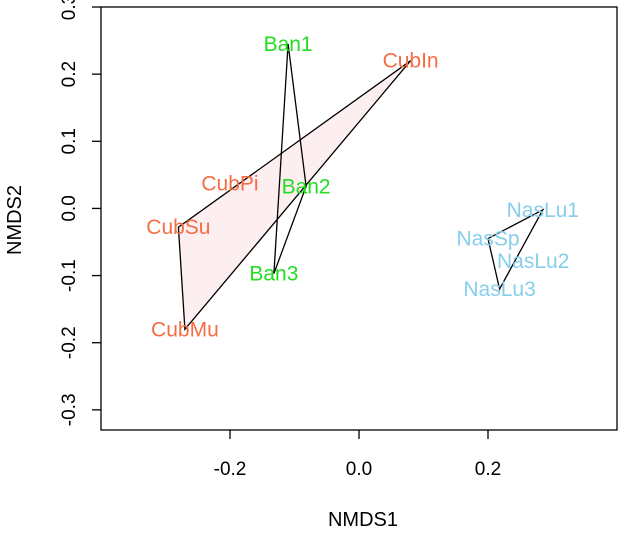  What do you see at coordinates (69, 74) in the screenshot?
I see `y-tick-label: 0.2` at bounding box center [69, 74].